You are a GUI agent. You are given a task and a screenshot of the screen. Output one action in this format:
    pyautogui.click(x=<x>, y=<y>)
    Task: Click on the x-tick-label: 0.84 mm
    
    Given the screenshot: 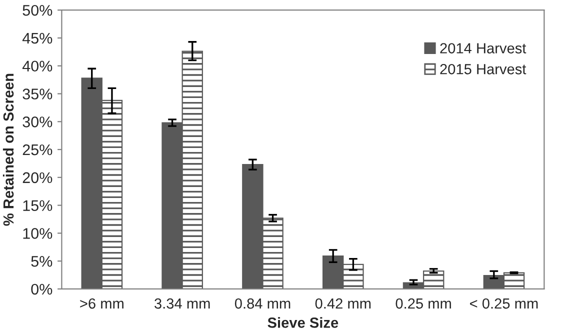 What is the action you would take?
    pyautogui.click(x=262, y=303)
    